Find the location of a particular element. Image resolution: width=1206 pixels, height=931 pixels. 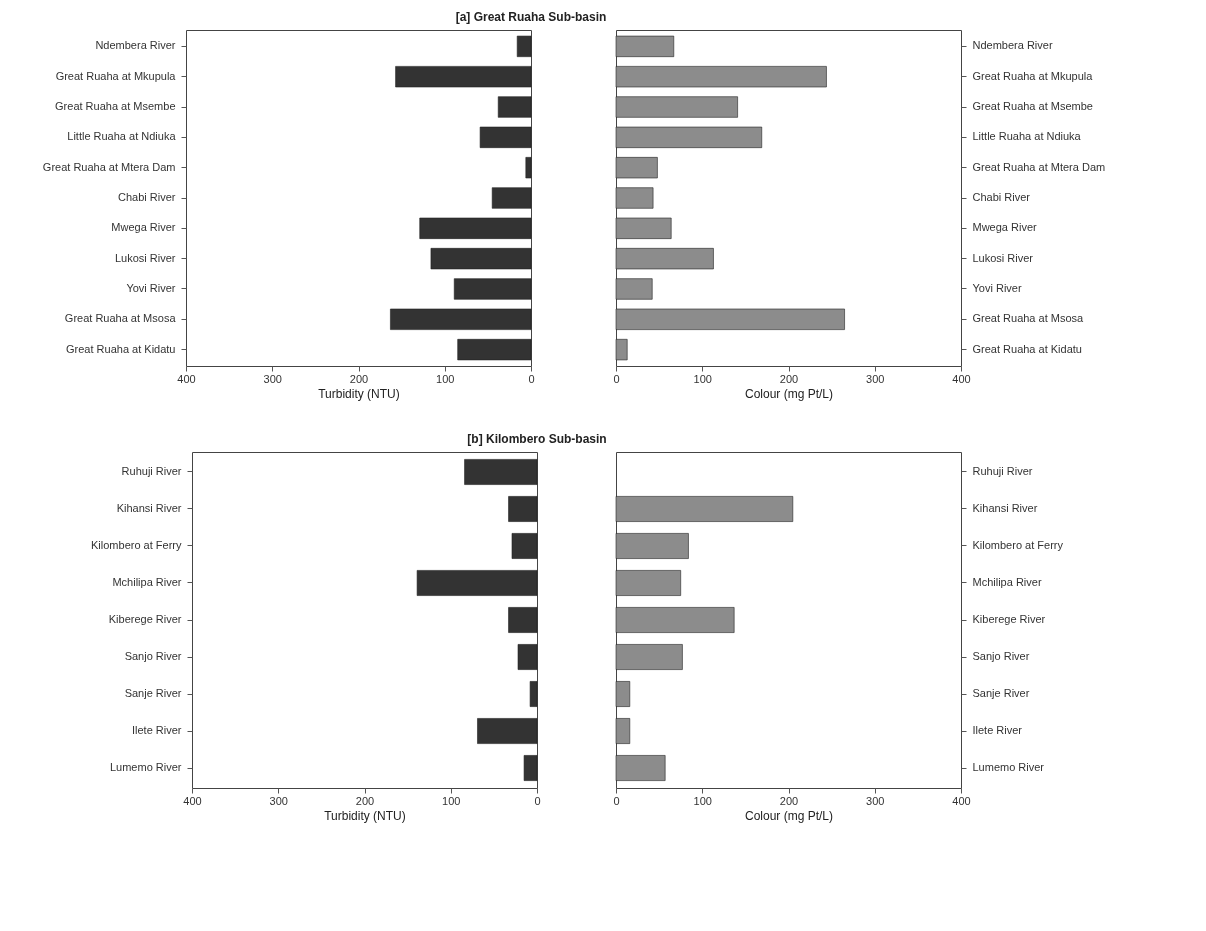

y-tick-label: Kihansi River is located at coordinates (1005, 507).